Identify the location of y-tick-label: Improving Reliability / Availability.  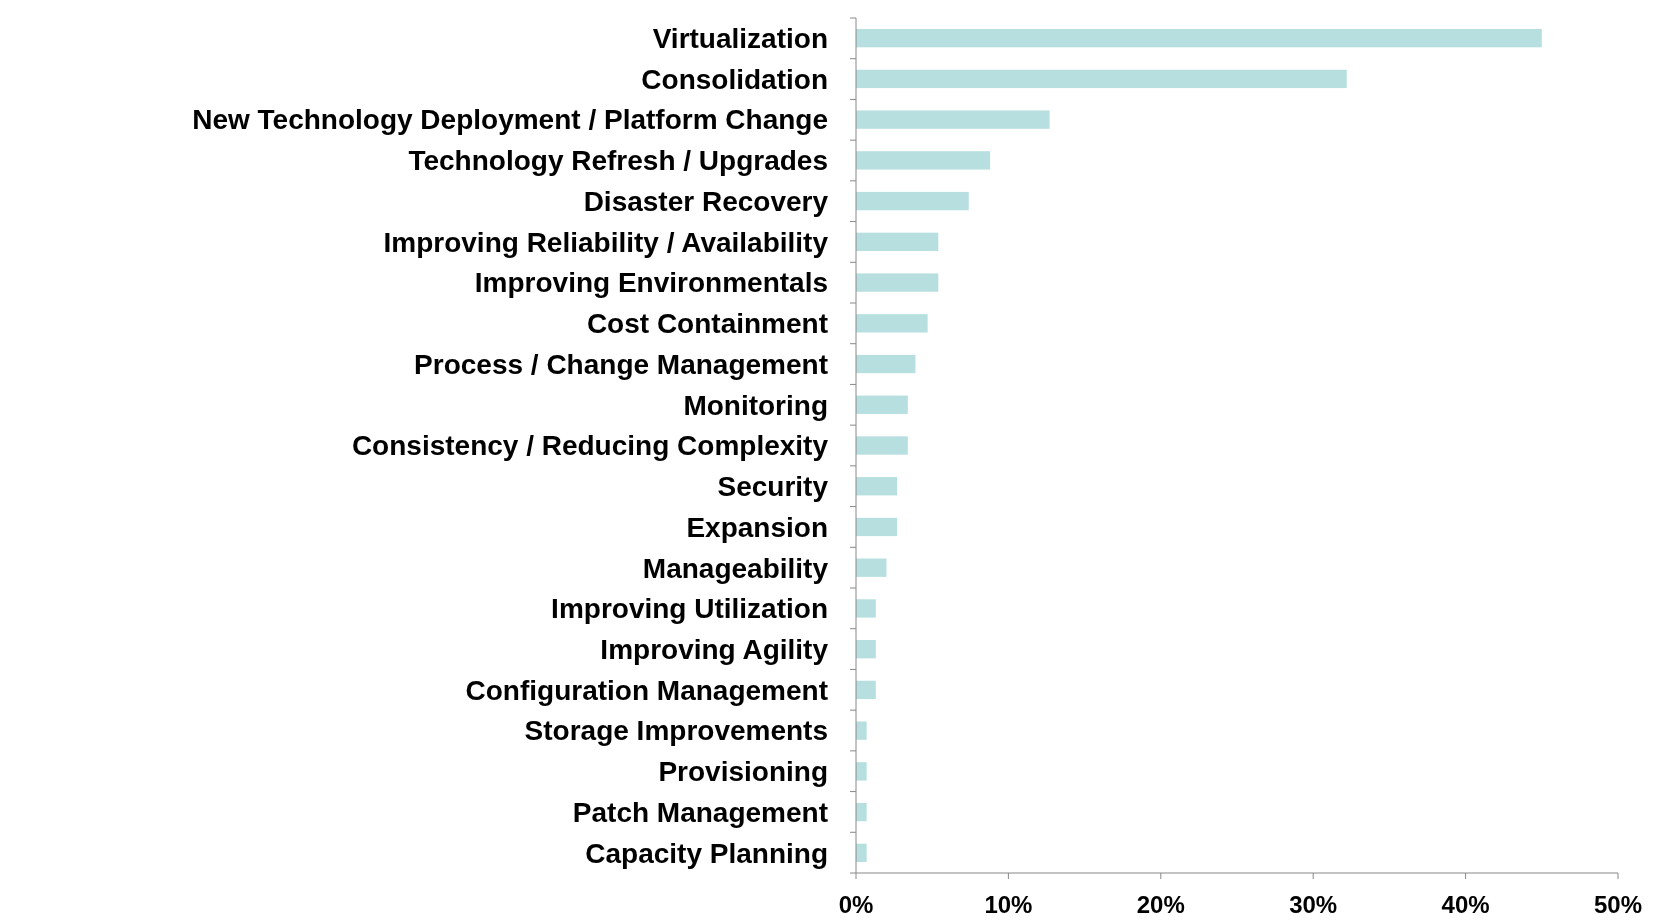
(606, 242).